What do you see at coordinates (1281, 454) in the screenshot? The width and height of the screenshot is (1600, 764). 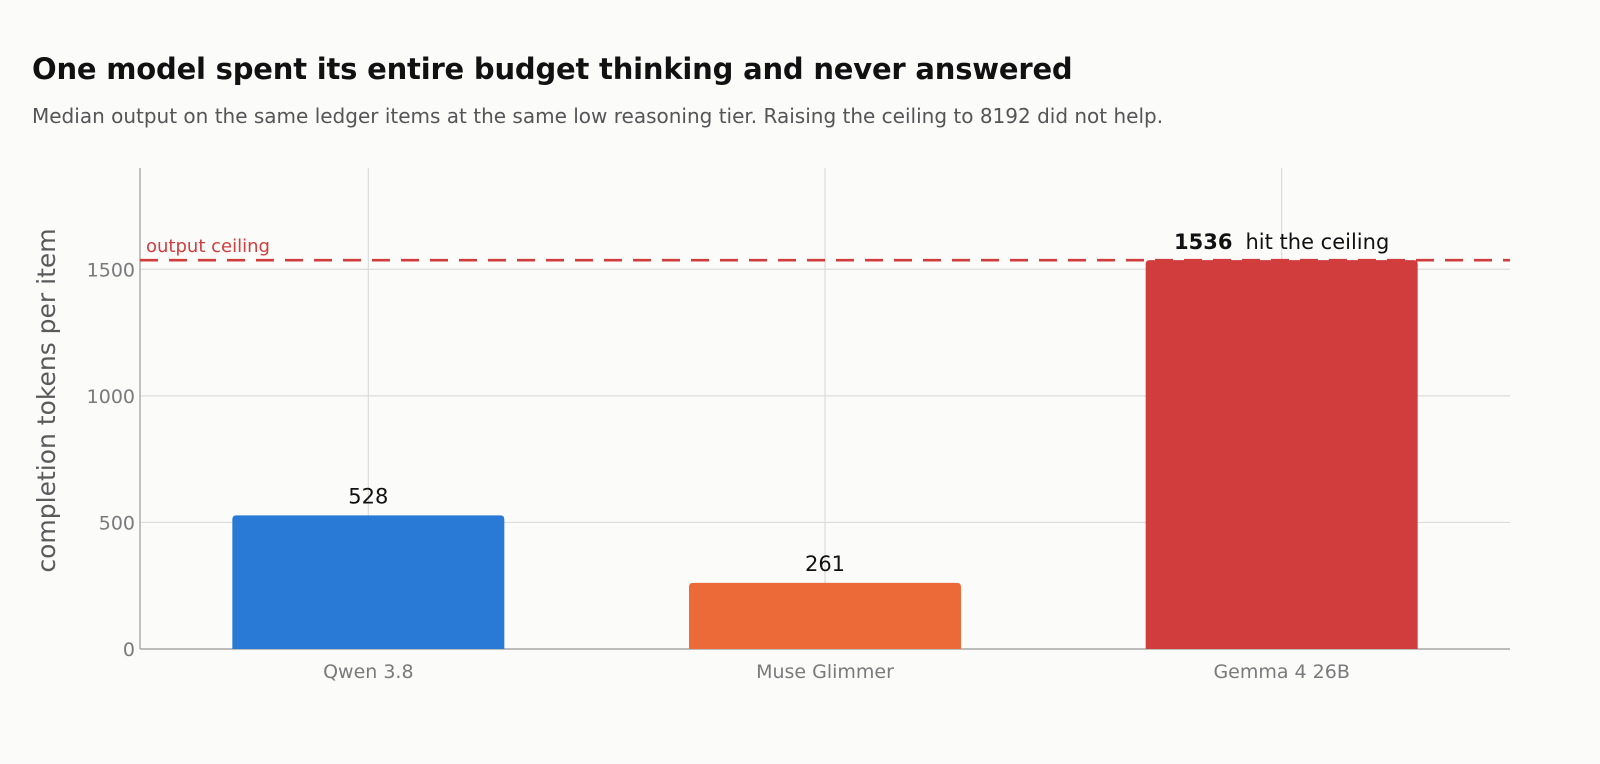 I see `bar-gemma-4-26b` at bounding box center [1281, 454].